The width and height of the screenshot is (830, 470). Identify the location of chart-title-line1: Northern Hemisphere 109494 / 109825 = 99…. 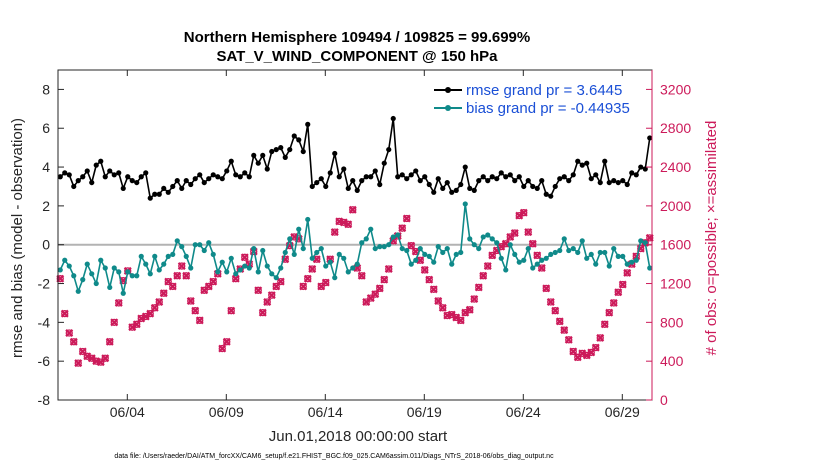
(357, 37).